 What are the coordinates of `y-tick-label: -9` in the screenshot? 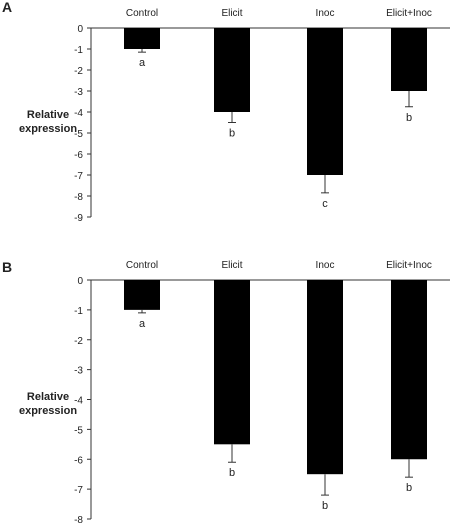 It's located at (78, 218).